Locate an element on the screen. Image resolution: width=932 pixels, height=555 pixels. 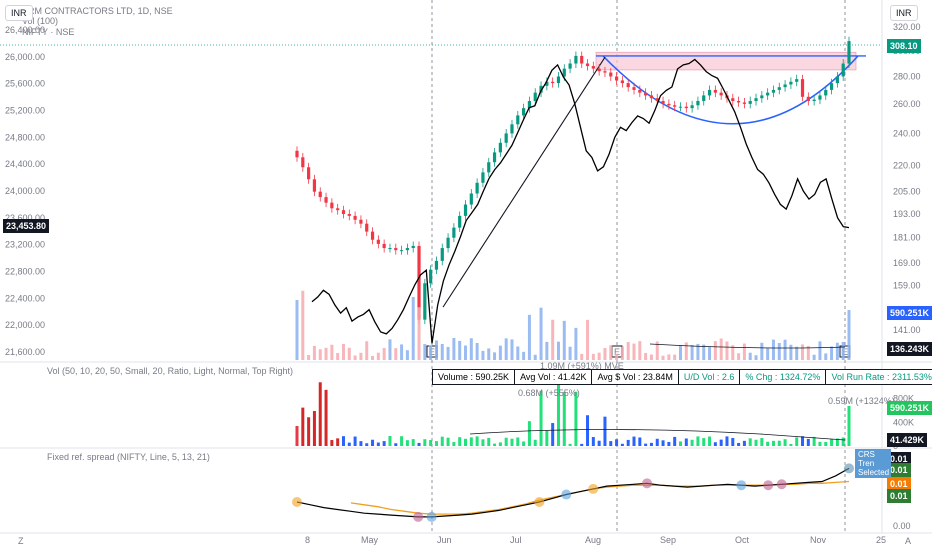
left-axis-tick: 24,800.00 is located at coordinates (25, 137).